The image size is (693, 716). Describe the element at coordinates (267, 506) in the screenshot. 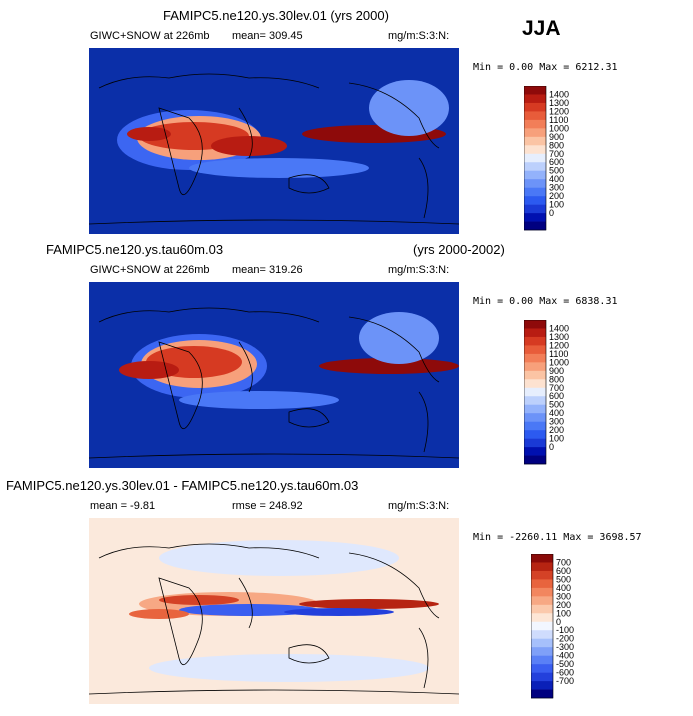

I see `panel3-rmse: rmse = 248.92` at that location.